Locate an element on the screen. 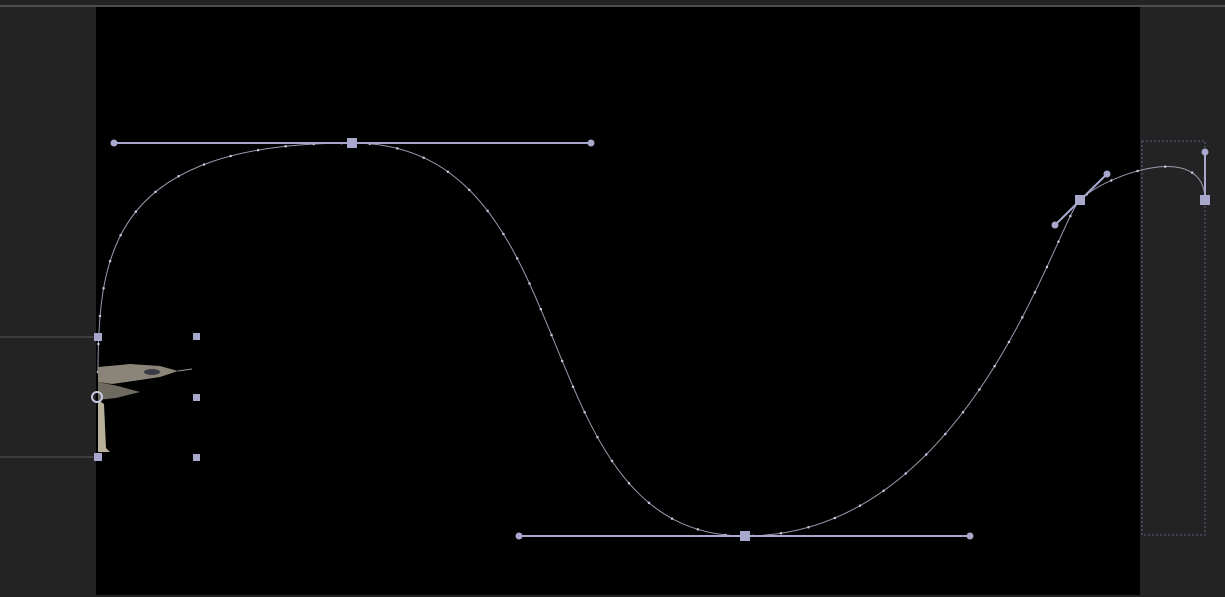  wing is located at coordinates (119, 391).